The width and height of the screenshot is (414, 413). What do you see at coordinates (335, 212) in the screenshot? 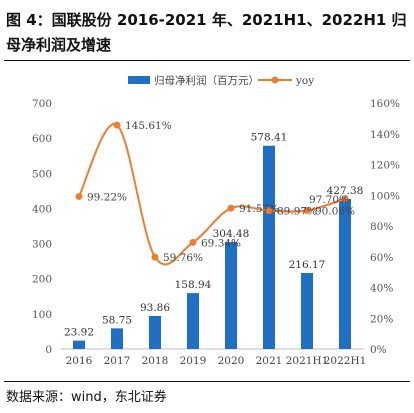
I see `yoy-value-label: 90.06%` at bounding box center [335, 212].